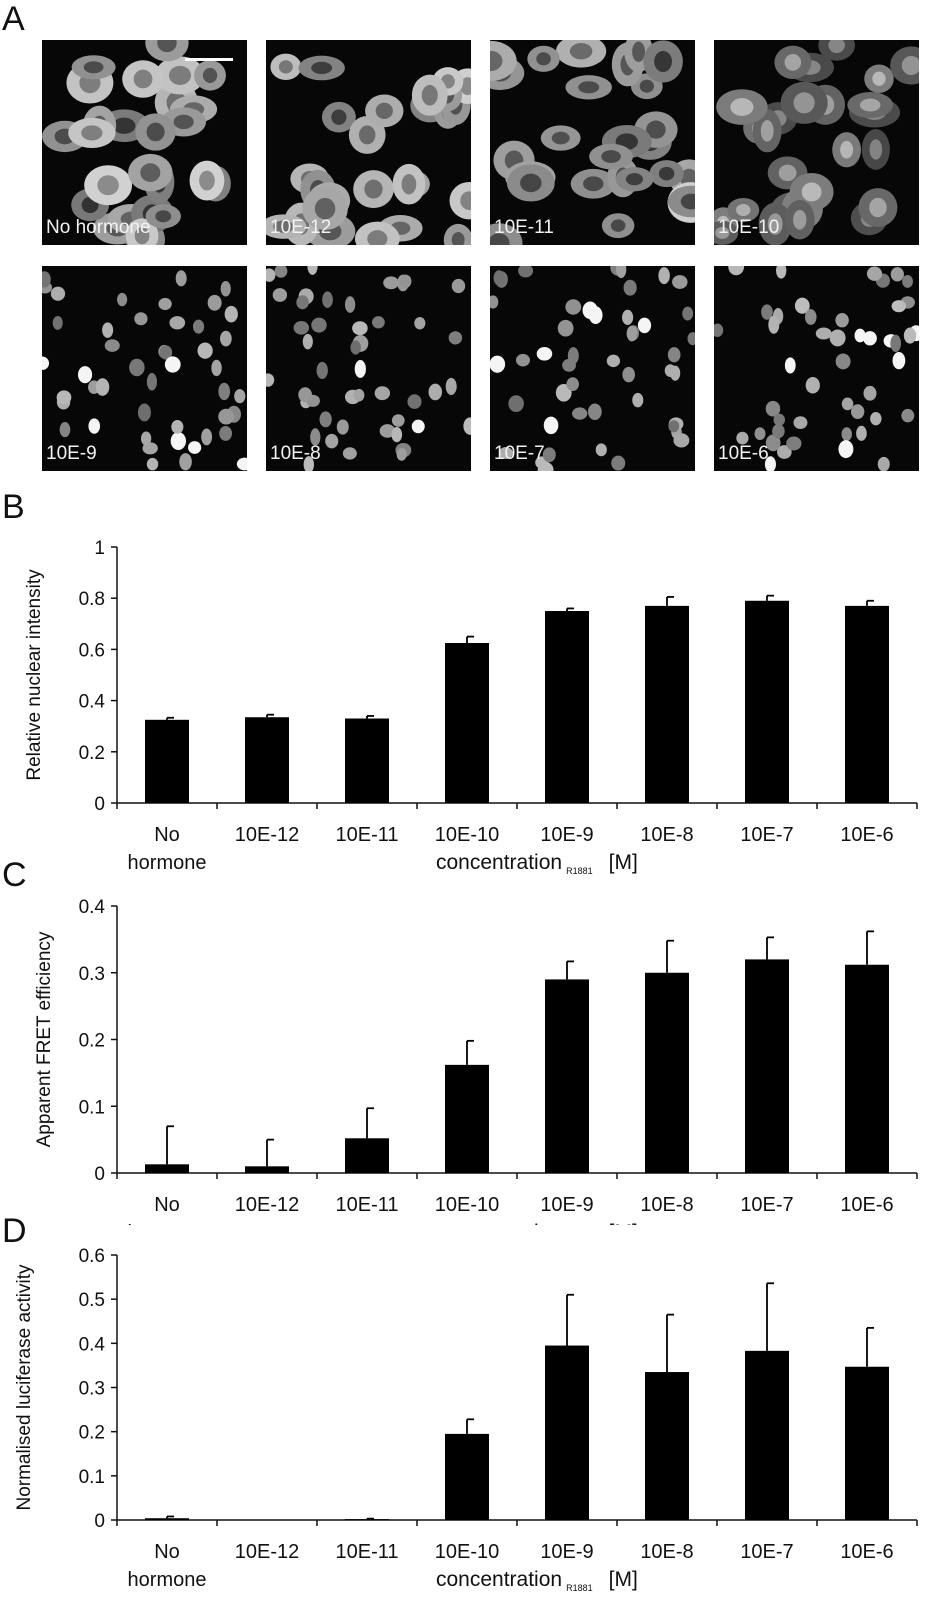 Image resolution: width=933 pixels, height=1599 pixels. What do you see at coordinates (816, 142) in the screenshot?
I see `micrograph: 10E-10` at bounding box center [816, 142].